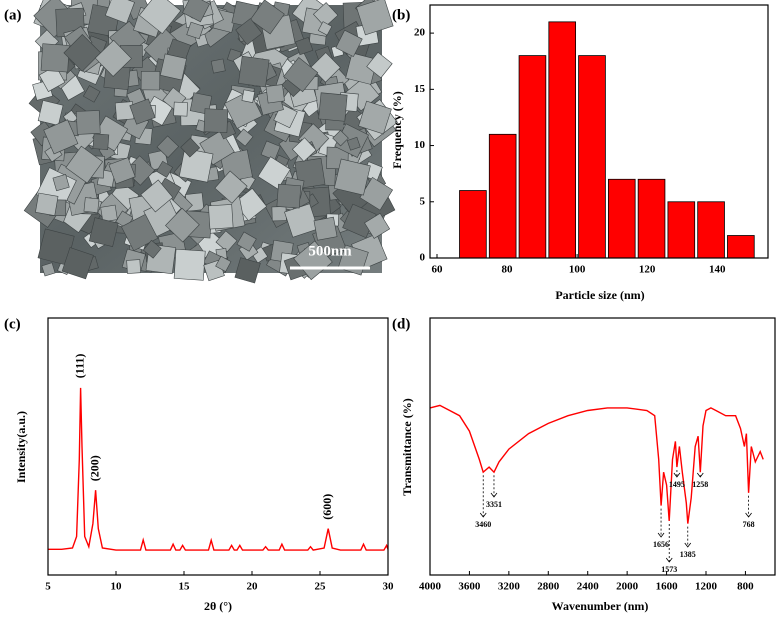 The height and width of the screenshot is (624, 778). I want to click on panel-label: (c), so click(12, 324).